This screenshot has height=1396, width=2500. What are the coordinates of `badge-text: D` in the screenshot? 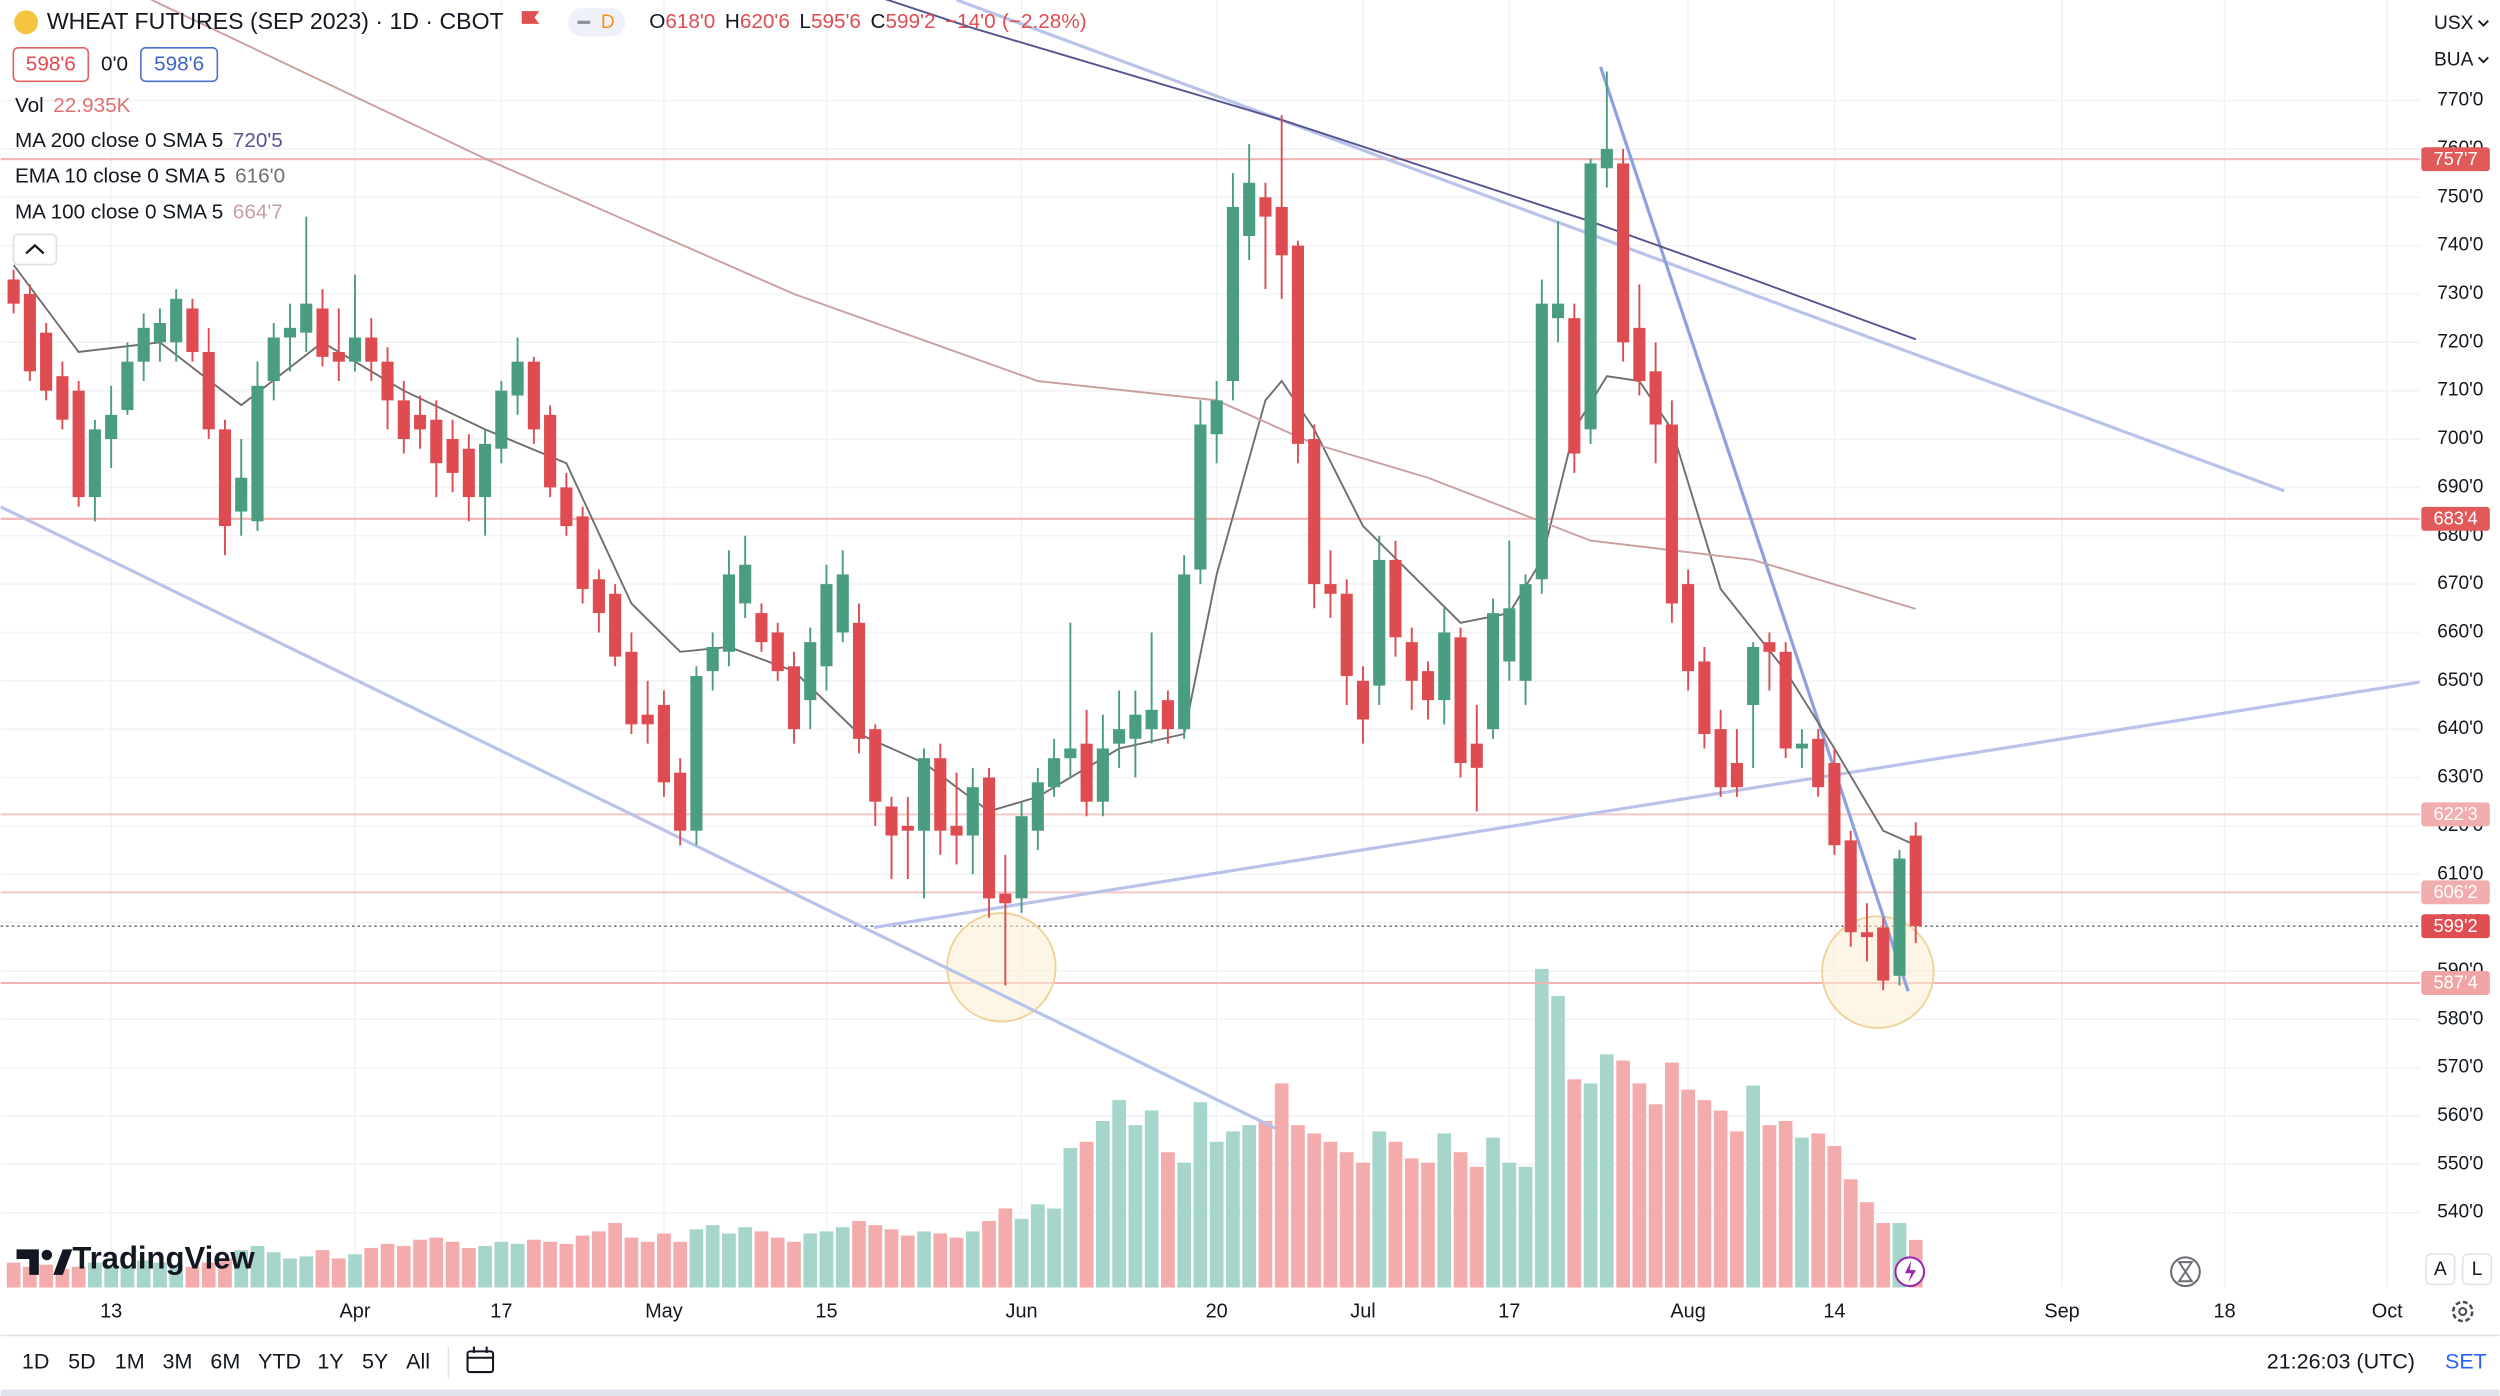 It's located at (608, 22).